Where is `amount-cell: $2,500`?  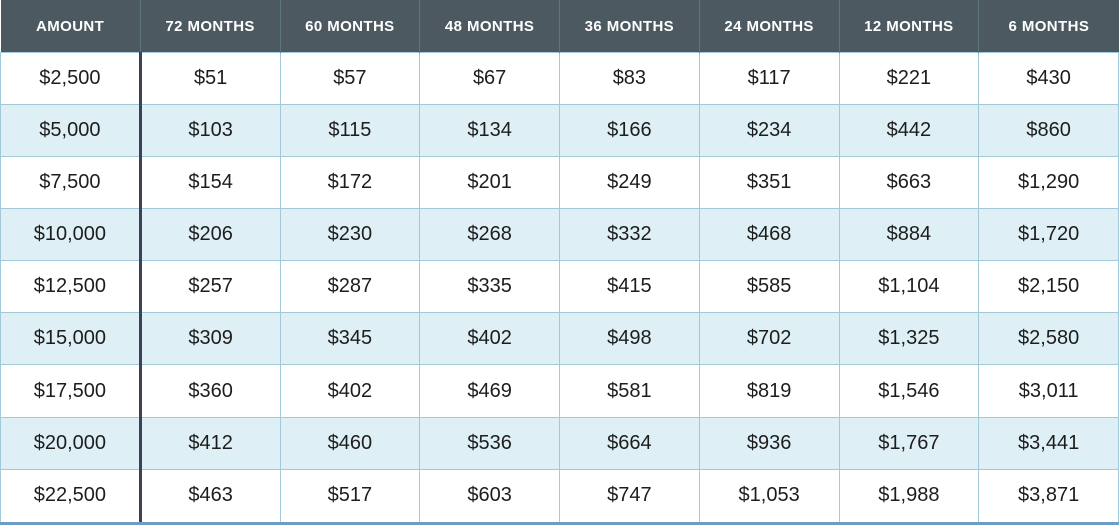 amount-cell: $2,500 is located at coordinates (71, 78).